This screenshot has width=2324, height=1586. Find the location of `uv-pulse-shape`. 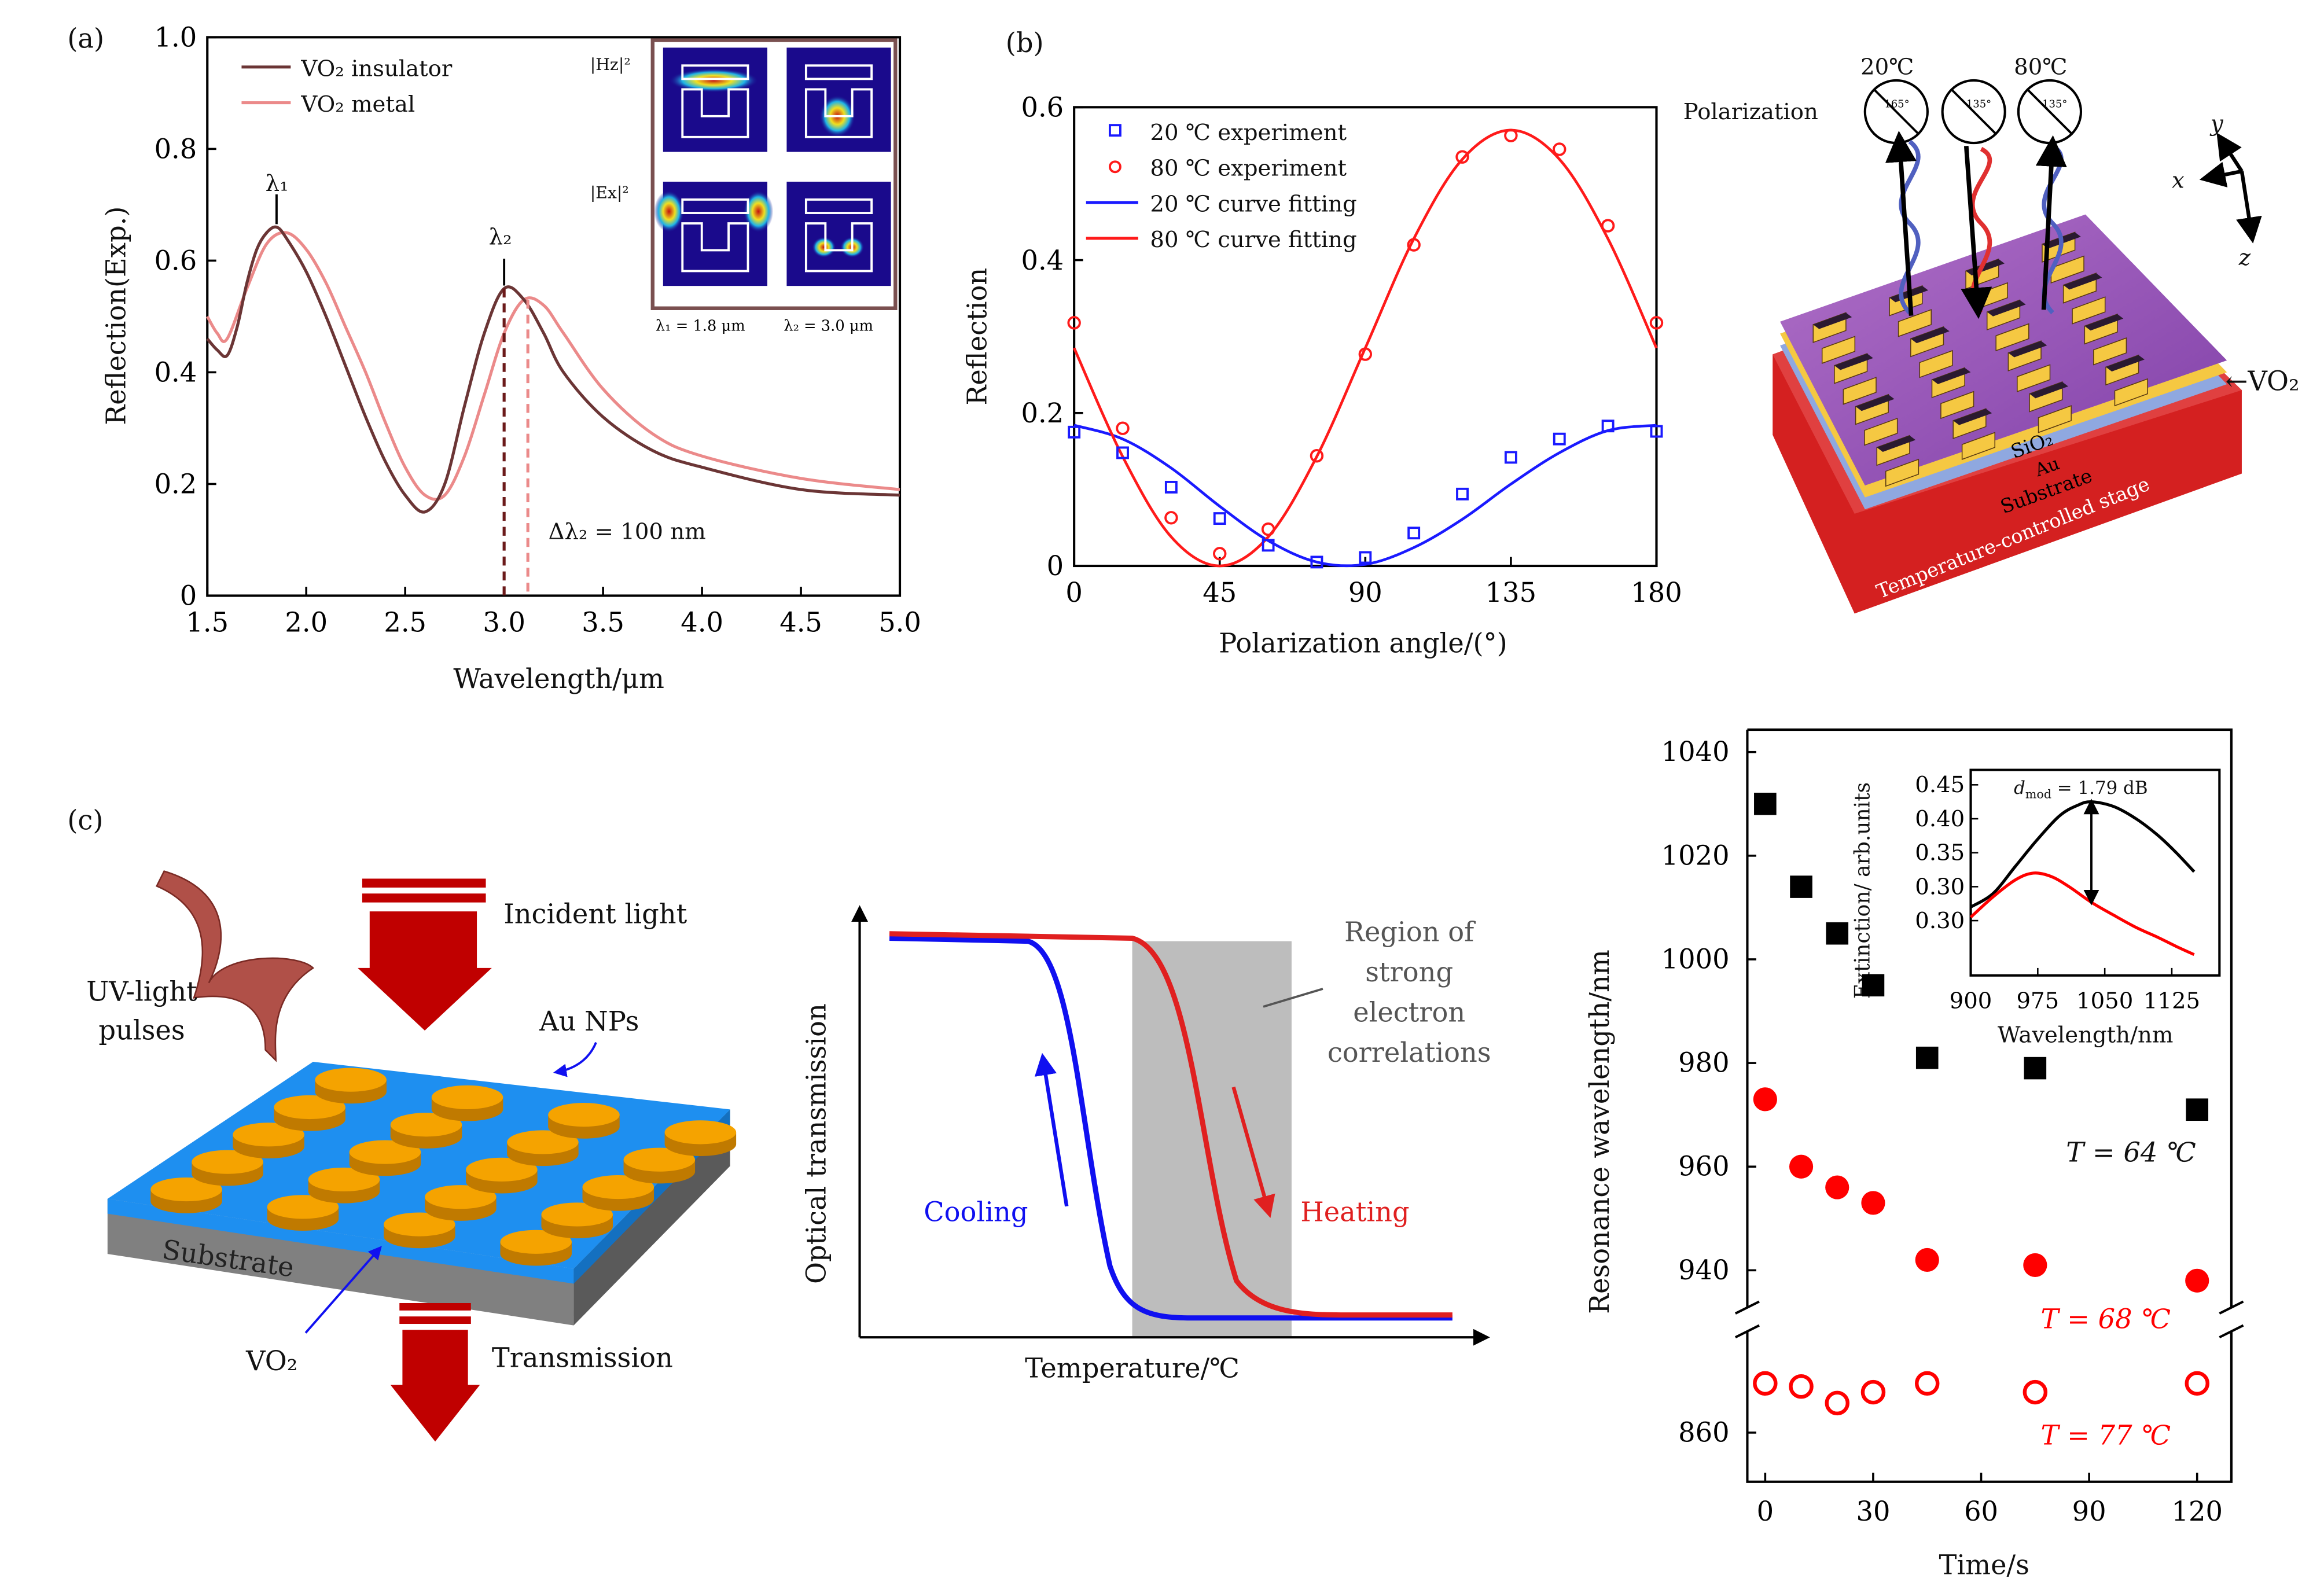

uv-pulse-shape is located at coordinates (235, 966).